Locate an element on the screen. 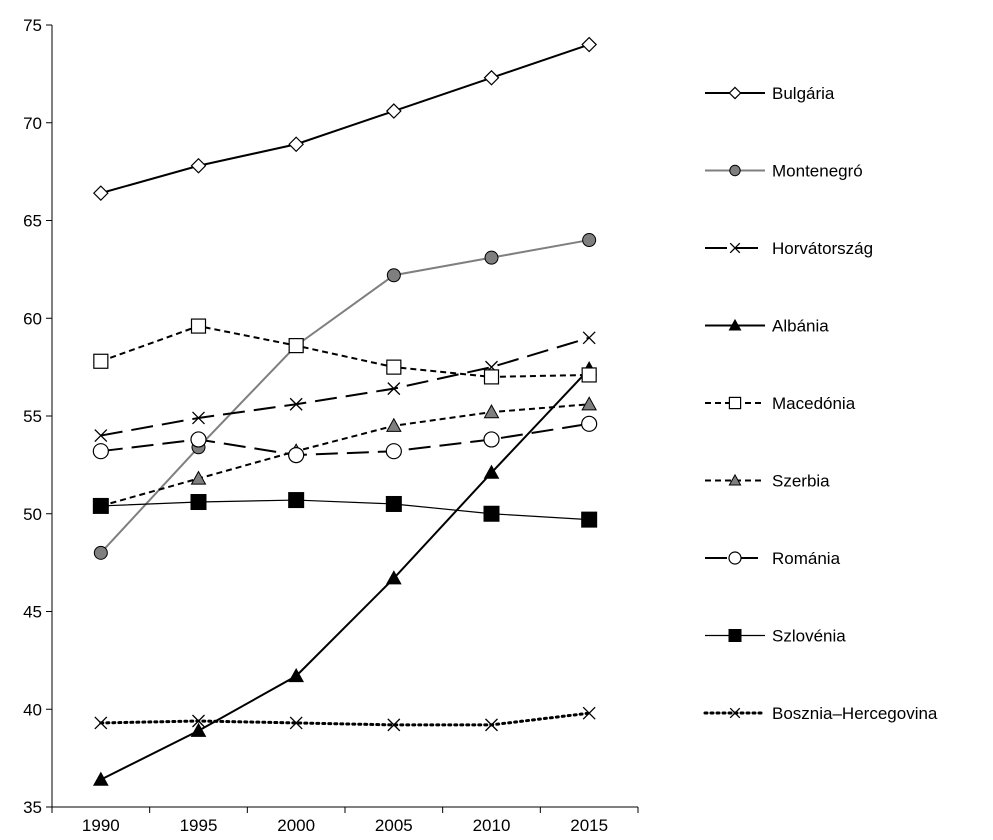  y-tick-label: 40 is located at coordinates (32, 709).